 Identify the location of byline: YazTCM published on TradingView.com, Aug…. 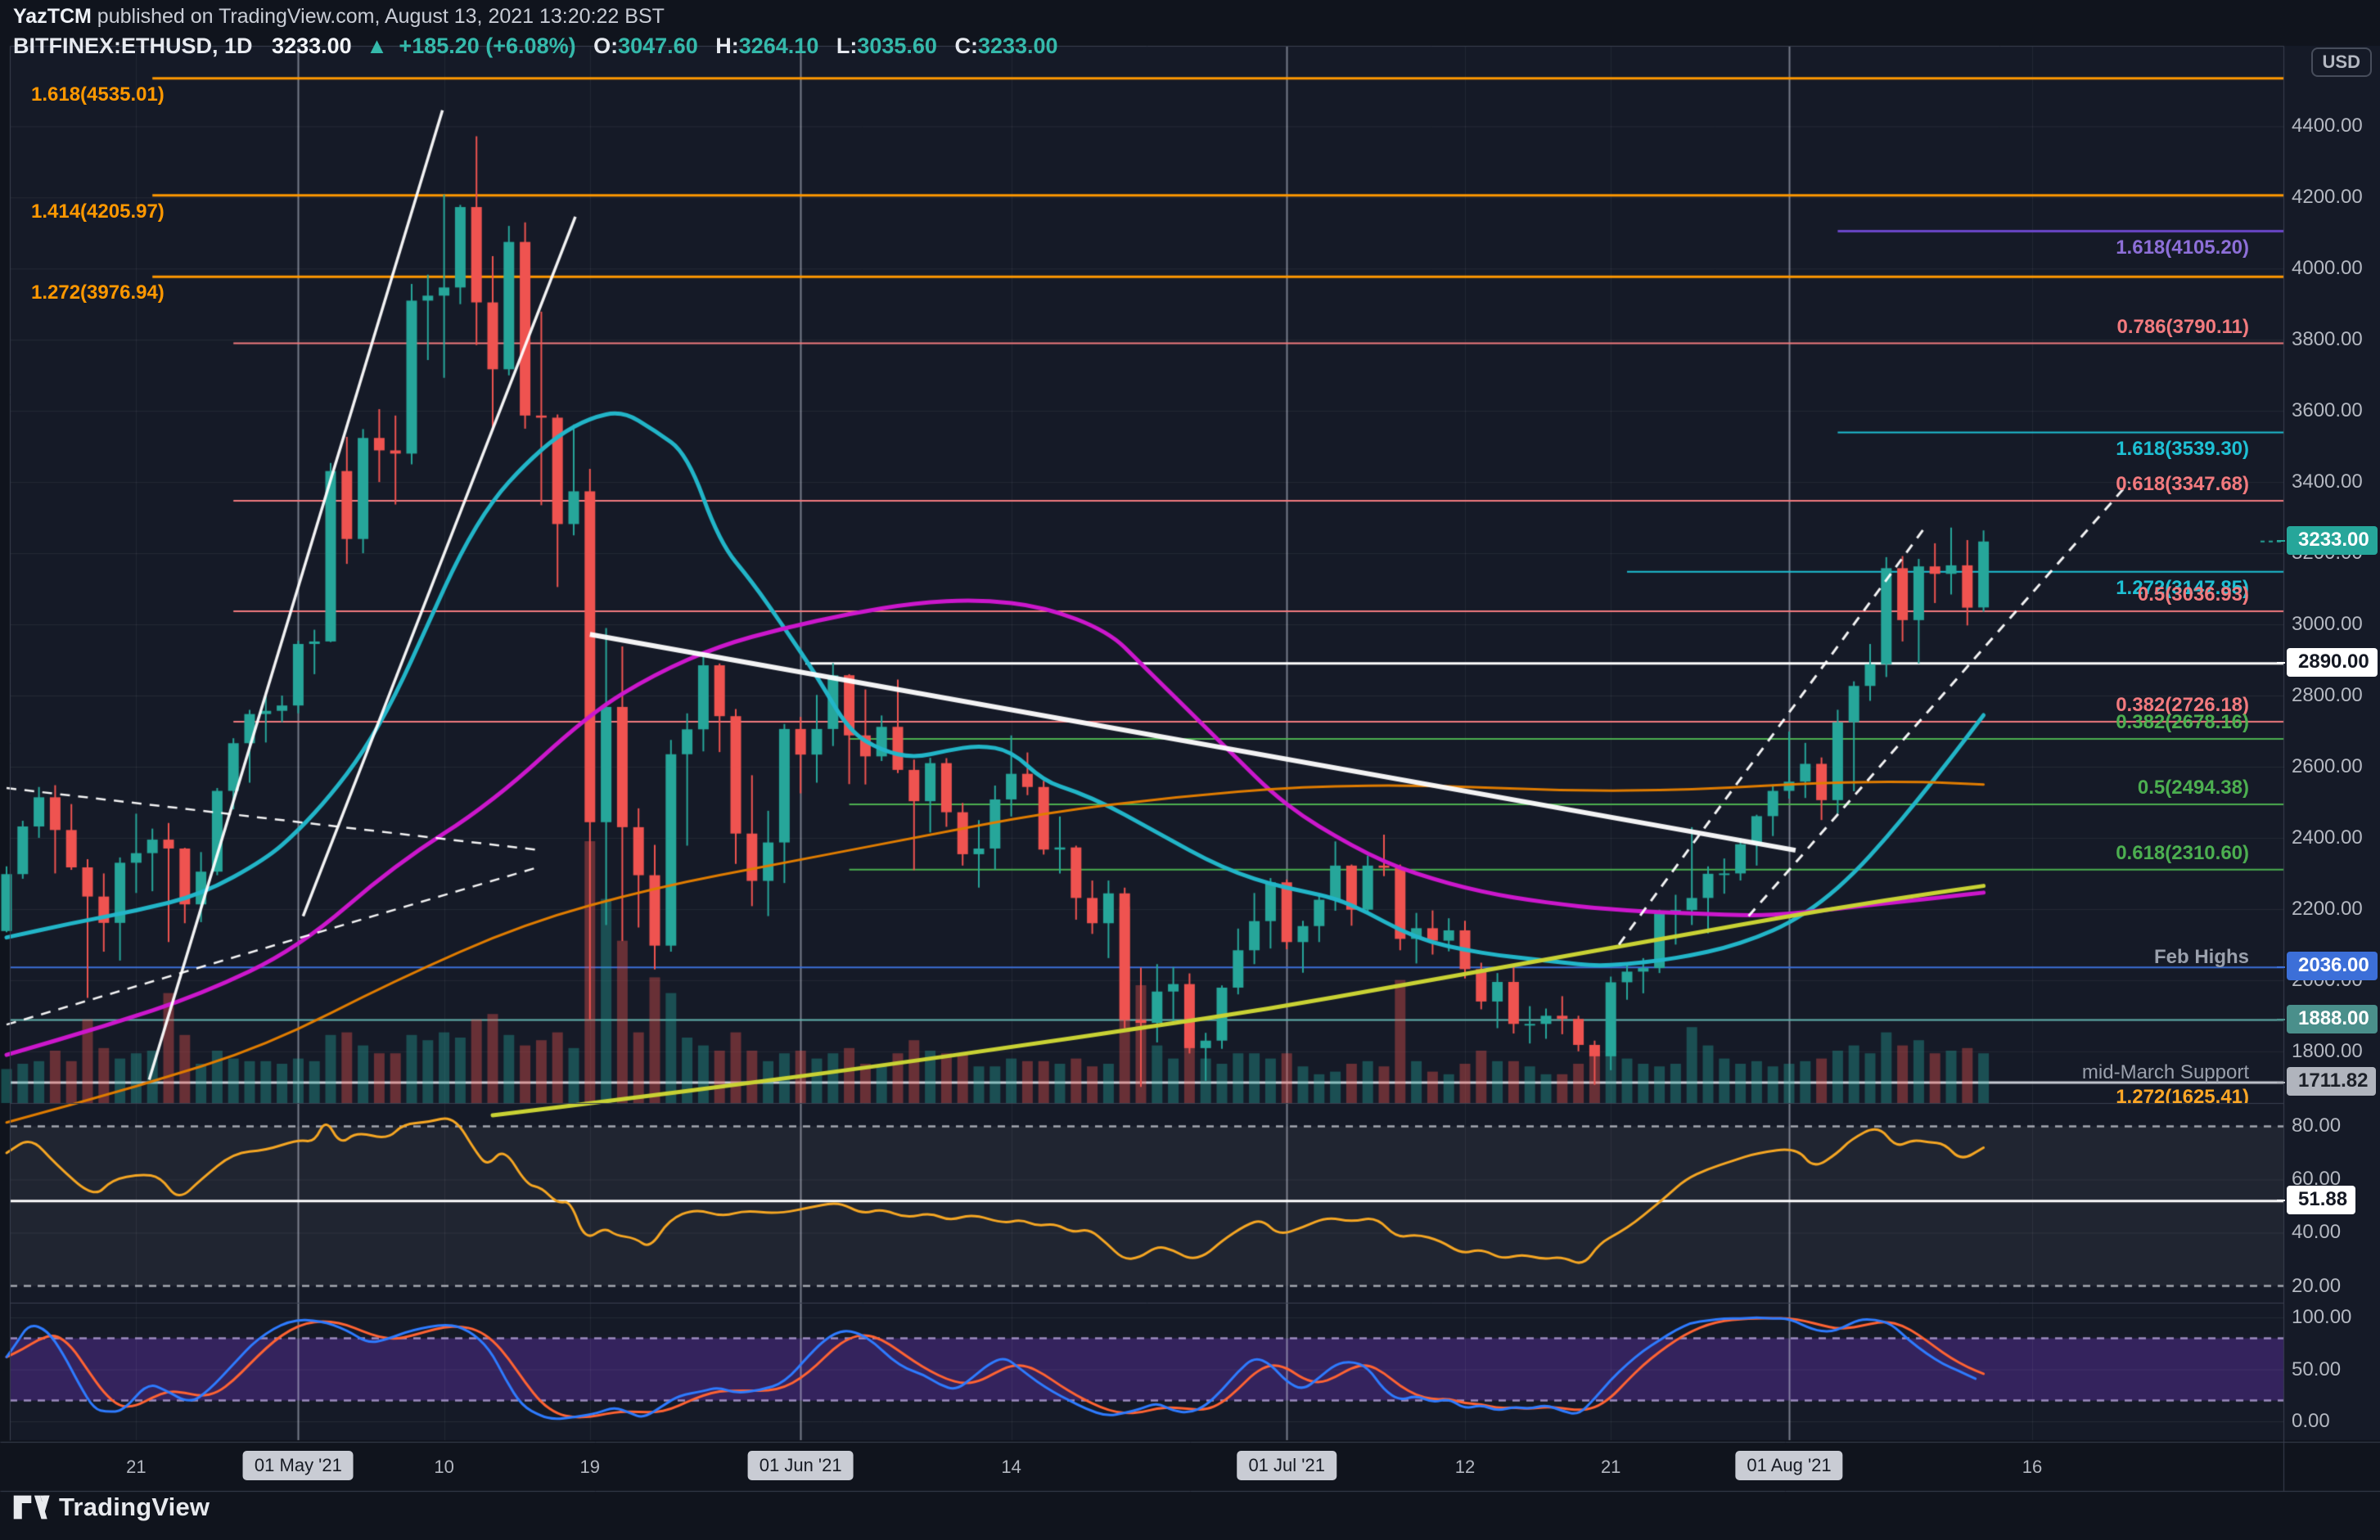
(535, 17).